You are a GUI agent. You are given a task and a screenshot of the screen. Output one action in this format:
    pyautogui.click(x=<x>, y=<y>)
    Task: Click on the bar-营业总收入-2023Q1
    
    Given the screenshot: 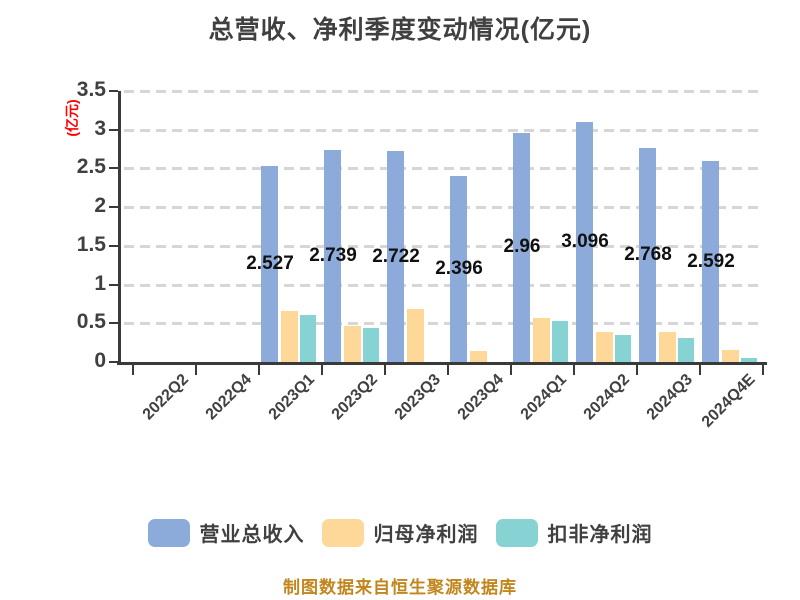 What is the action you would take?
    pyautogui.click(x=269, y=264)
    